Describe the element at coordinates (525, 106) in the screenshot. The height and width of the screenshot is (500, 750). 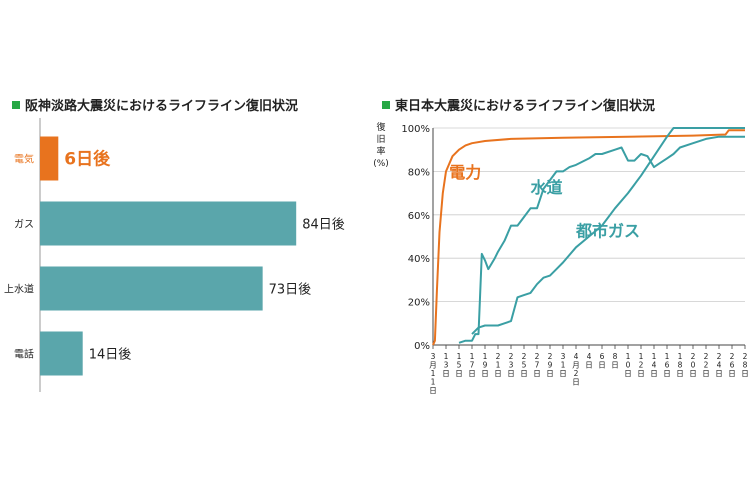
I see `right-chart-title-text: 東日本大震災におけるライフライン復旧状況` at that location.